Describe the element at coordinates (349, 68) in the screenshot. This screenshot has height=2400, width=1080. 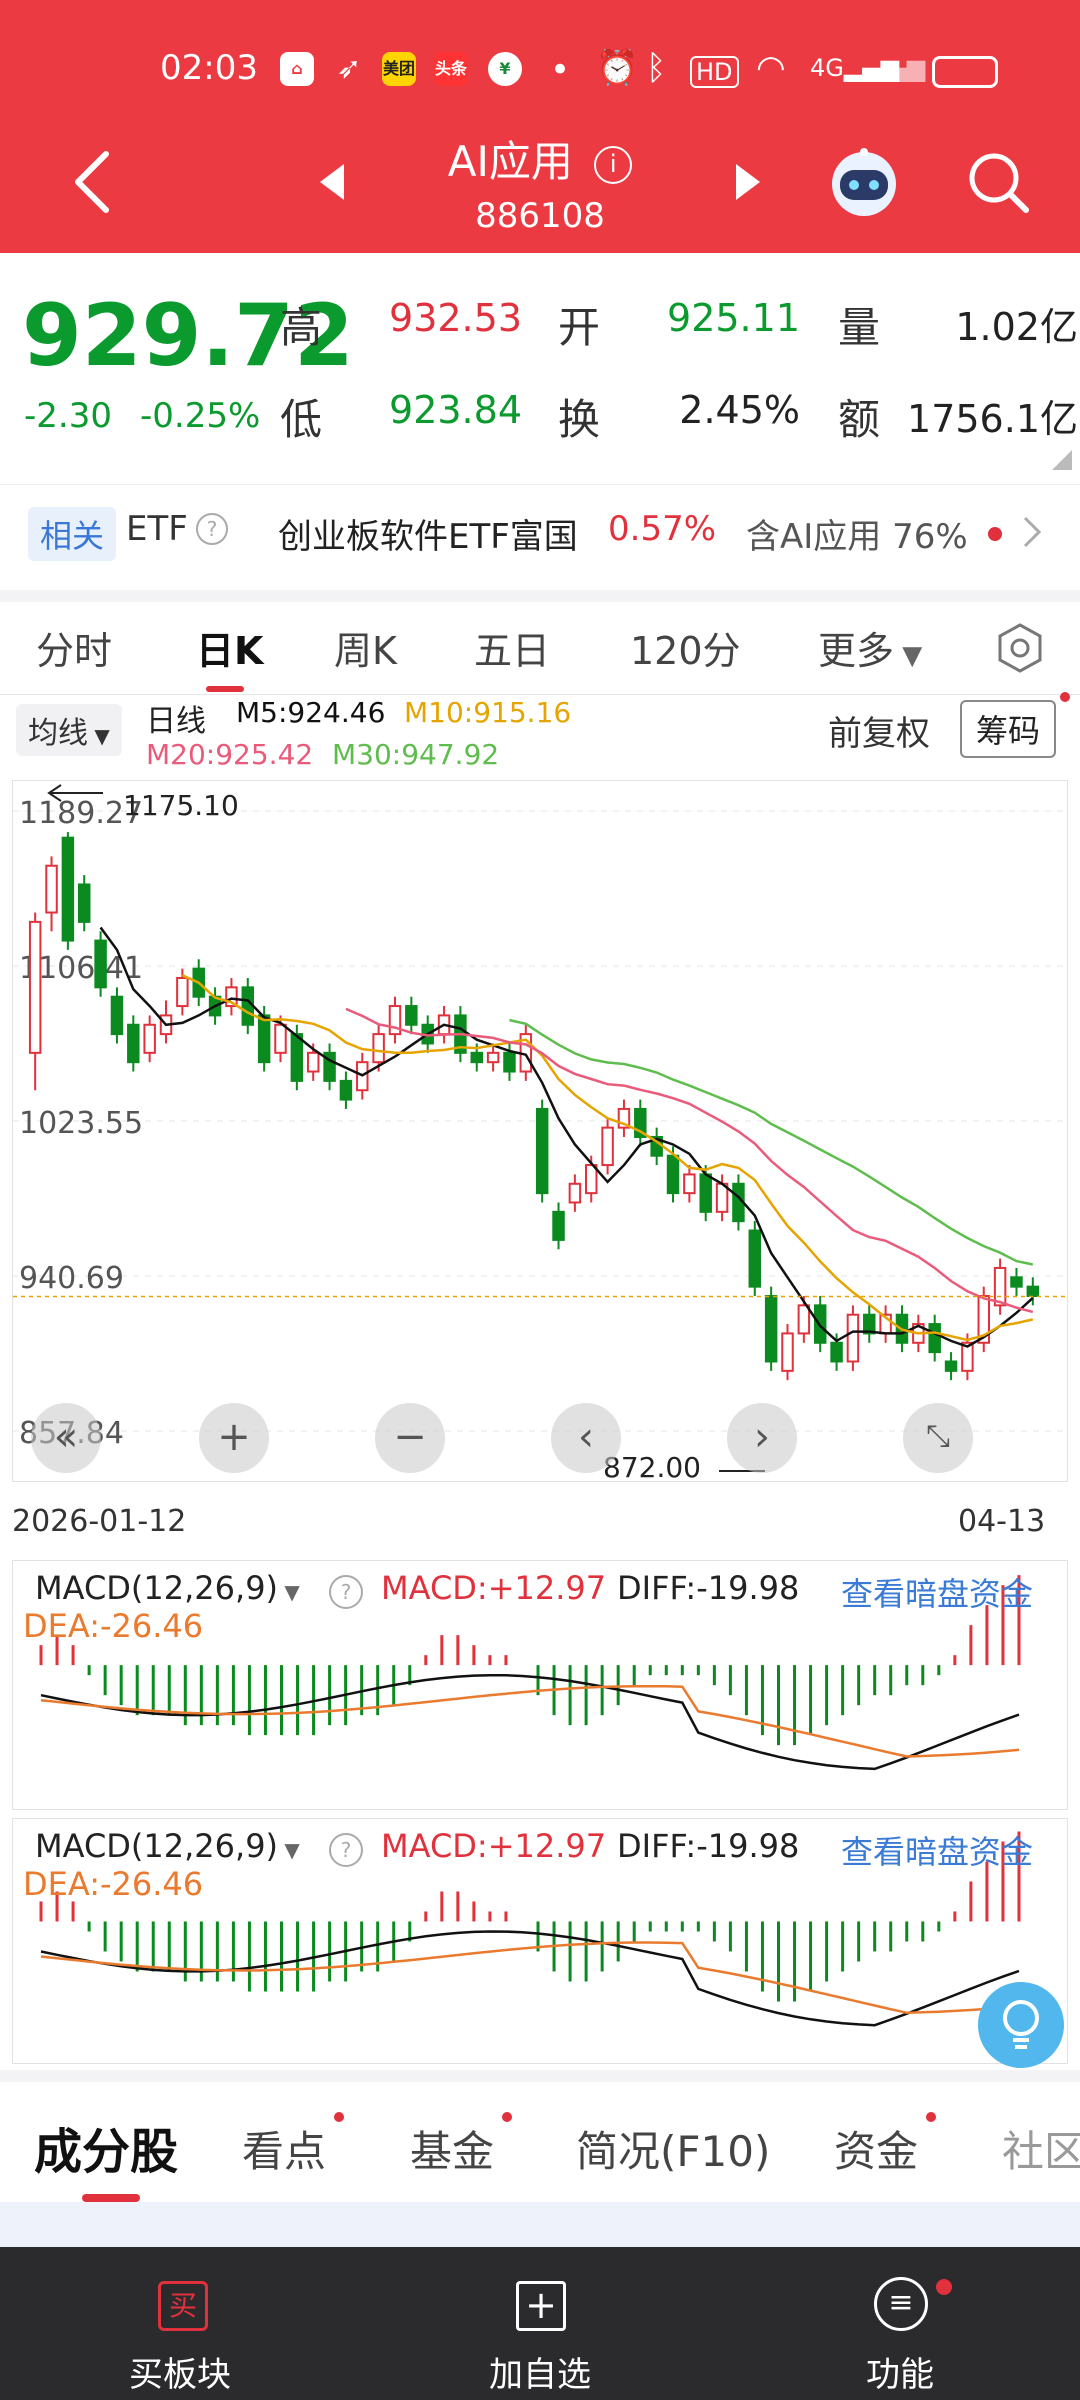
I see `feather-app-icon: ➶` at that location.